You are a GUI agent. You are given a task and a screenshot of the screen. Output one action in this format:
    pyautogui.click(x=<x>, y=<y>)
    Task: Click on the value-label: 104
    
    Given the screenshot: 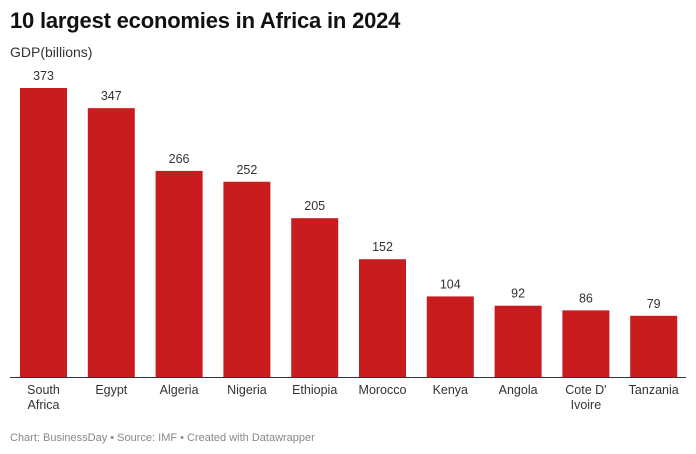 What is the action you would take?
    pyautogui.click(x=450, y=284)
    